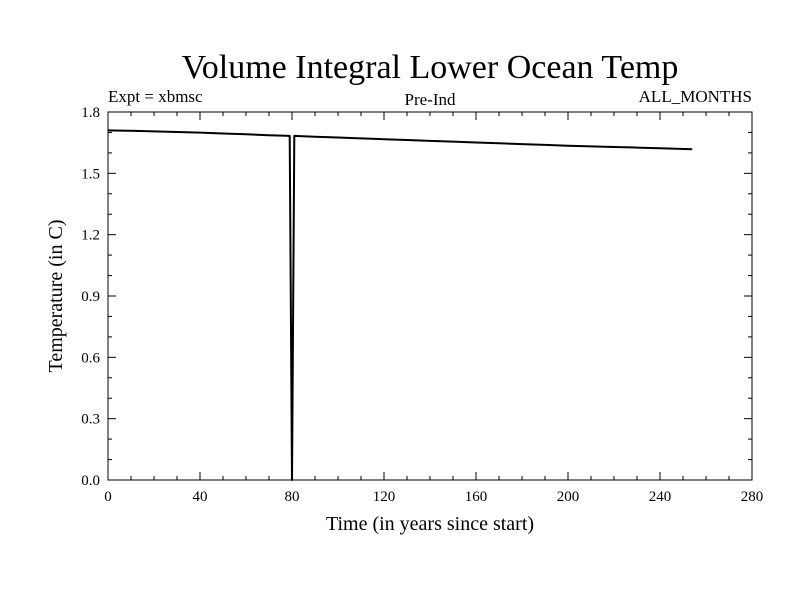 The image size is (800, 600). Describe the element at coordinates (108, 497) in the screenshot. I see `x-tick-label: 0` at that location.